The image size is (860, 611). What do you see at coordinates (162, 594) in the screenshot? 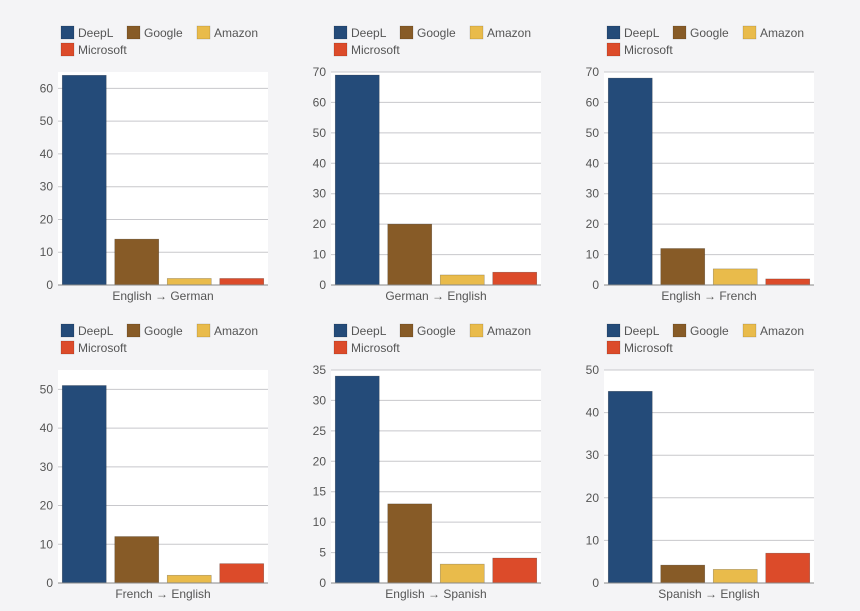
I see `x-axis-label: French → English` at bounding box center [162, 594].